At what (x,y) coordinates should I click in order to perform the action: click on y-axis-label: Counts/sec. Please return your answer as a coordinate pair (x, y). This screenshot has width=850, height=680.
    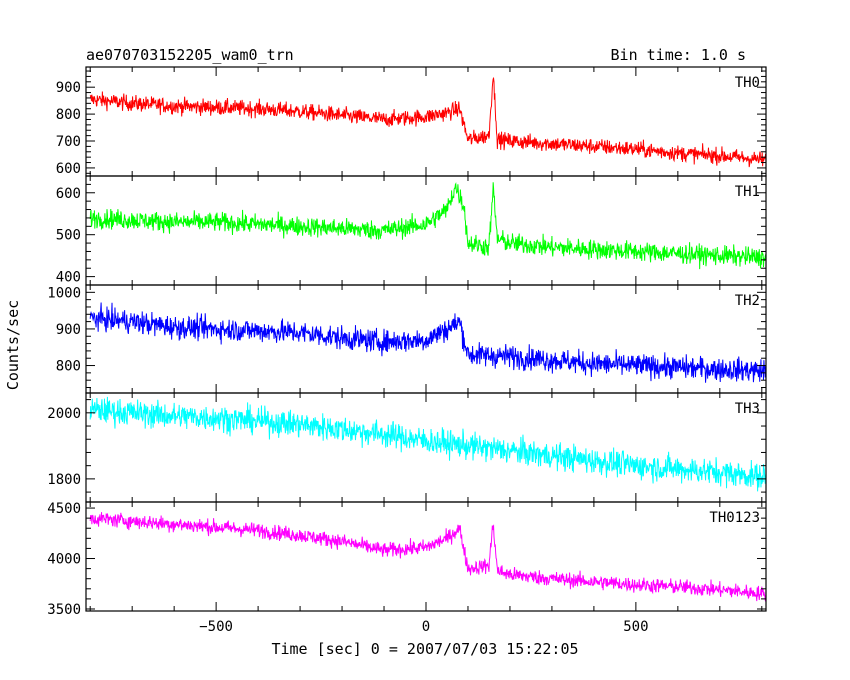
    Looking at the image, I should click on (13, 345).